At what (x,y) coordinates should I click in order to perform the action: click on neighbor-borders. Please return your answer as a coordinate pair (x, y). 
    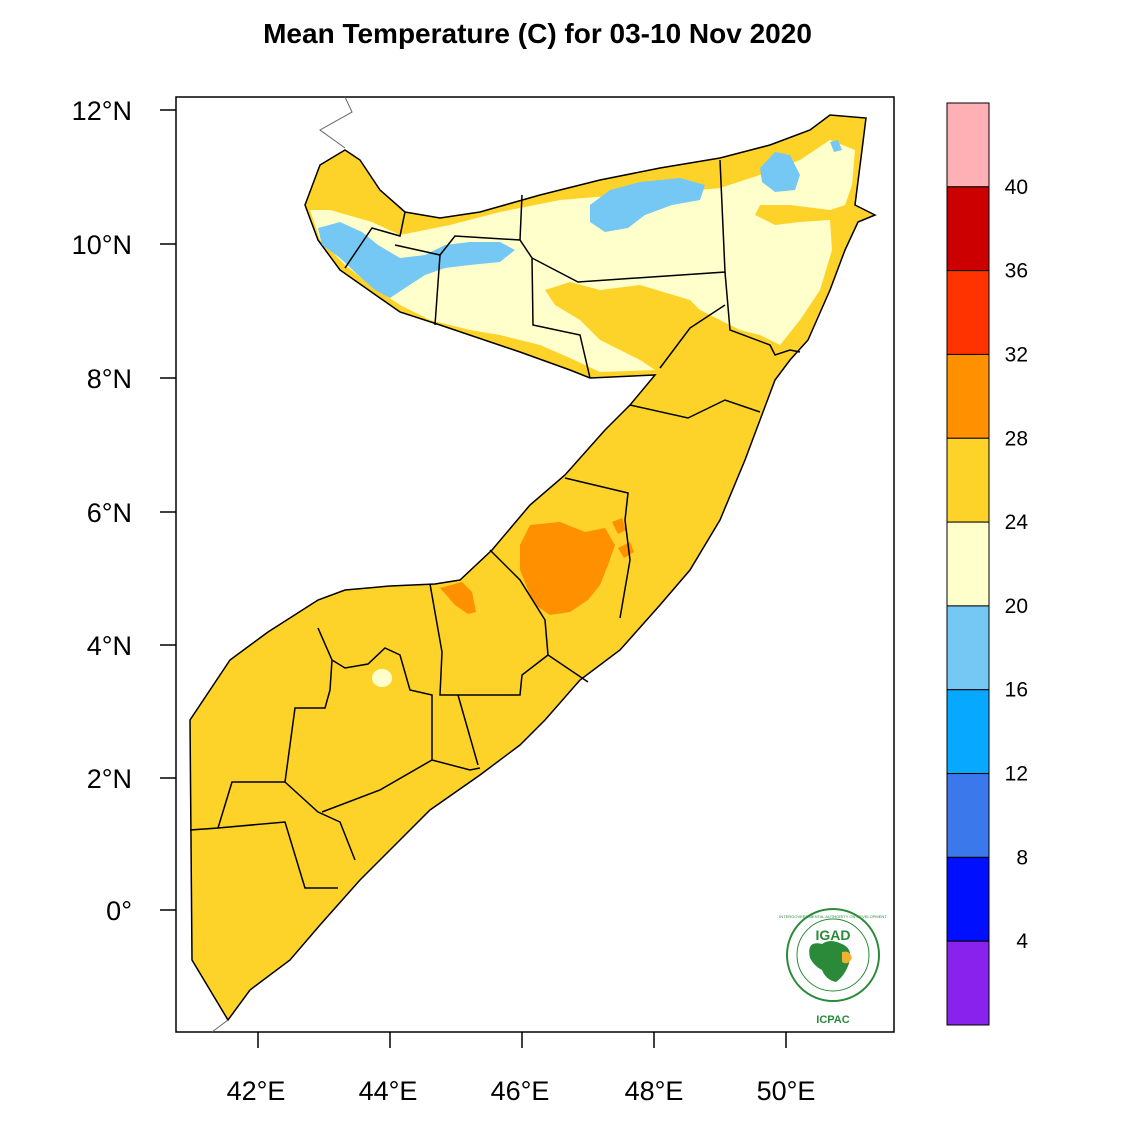
    Looking at the image, I should click on (282, 564).